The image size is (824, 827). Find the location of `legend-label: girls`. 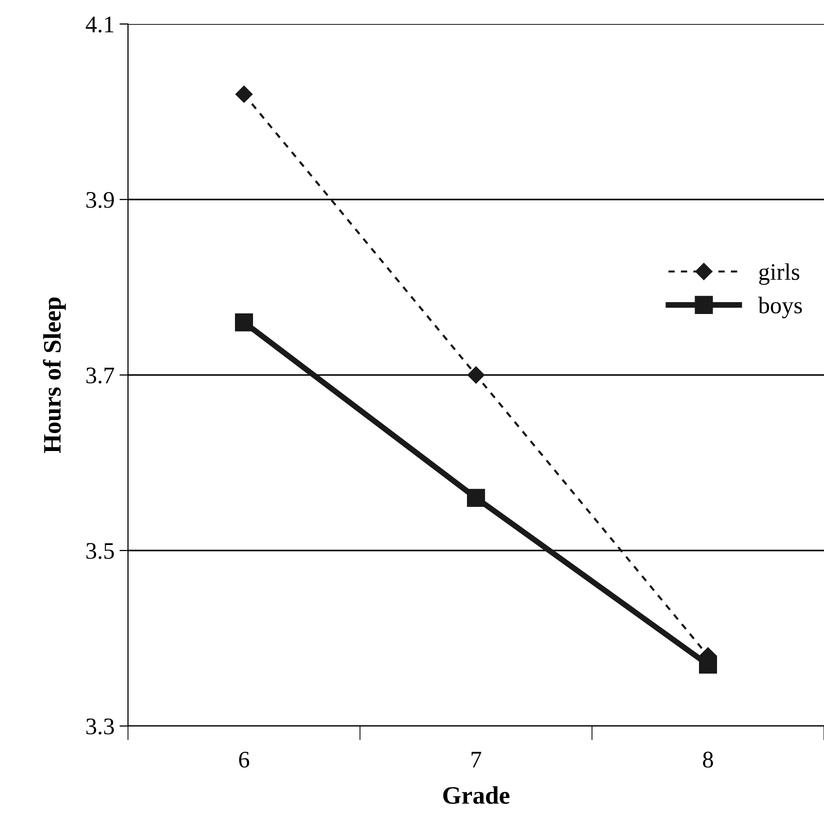

legend-label: girls is located at coordinates (779, 274).